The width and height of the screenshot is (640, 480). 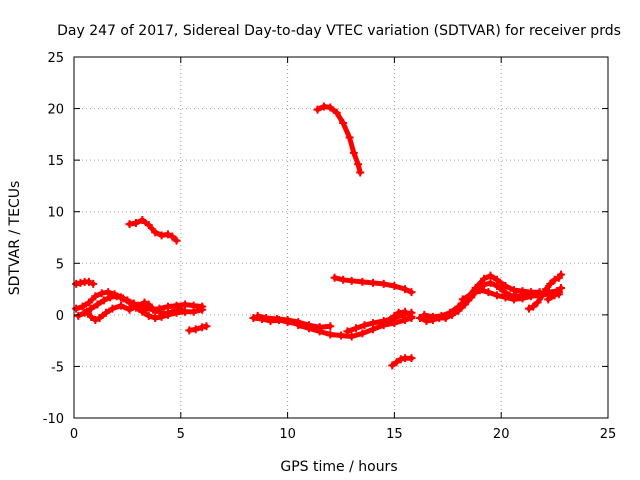 What do you see at coordinates (55, 58) in the screenshot?
I see `y-tick-label: 25` at bounding box center [55, 58].